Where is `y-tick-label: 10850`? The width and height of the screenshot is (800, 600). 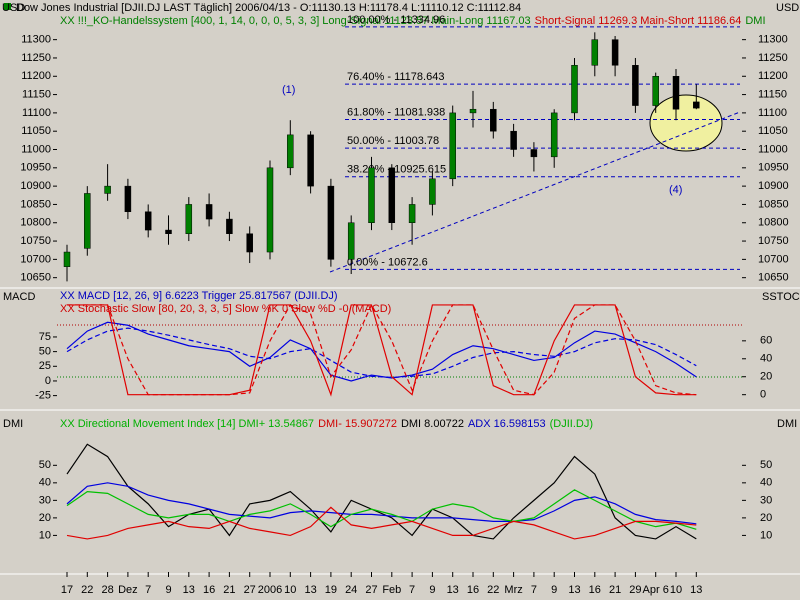
y-tick-label: 10850 is located at coordinates (773, 204).